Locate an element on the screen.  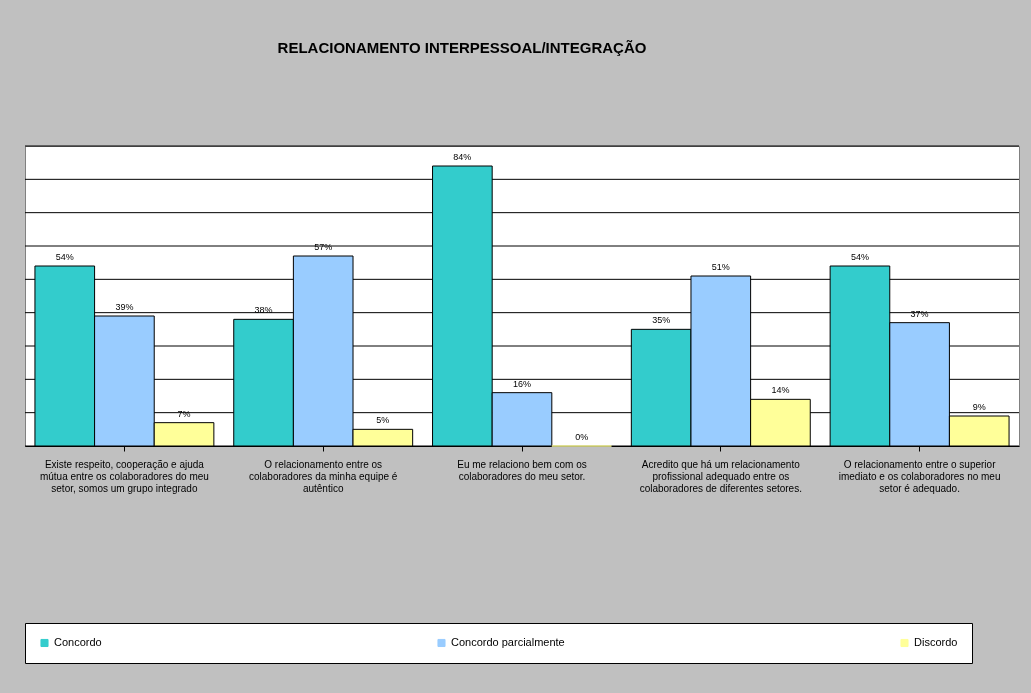
x-tick-label: Existe respeito, cooperação e ajuda mútua entre os colaboradores do meu setor, somos um grupo integrado is located at coordinates (124, 476).